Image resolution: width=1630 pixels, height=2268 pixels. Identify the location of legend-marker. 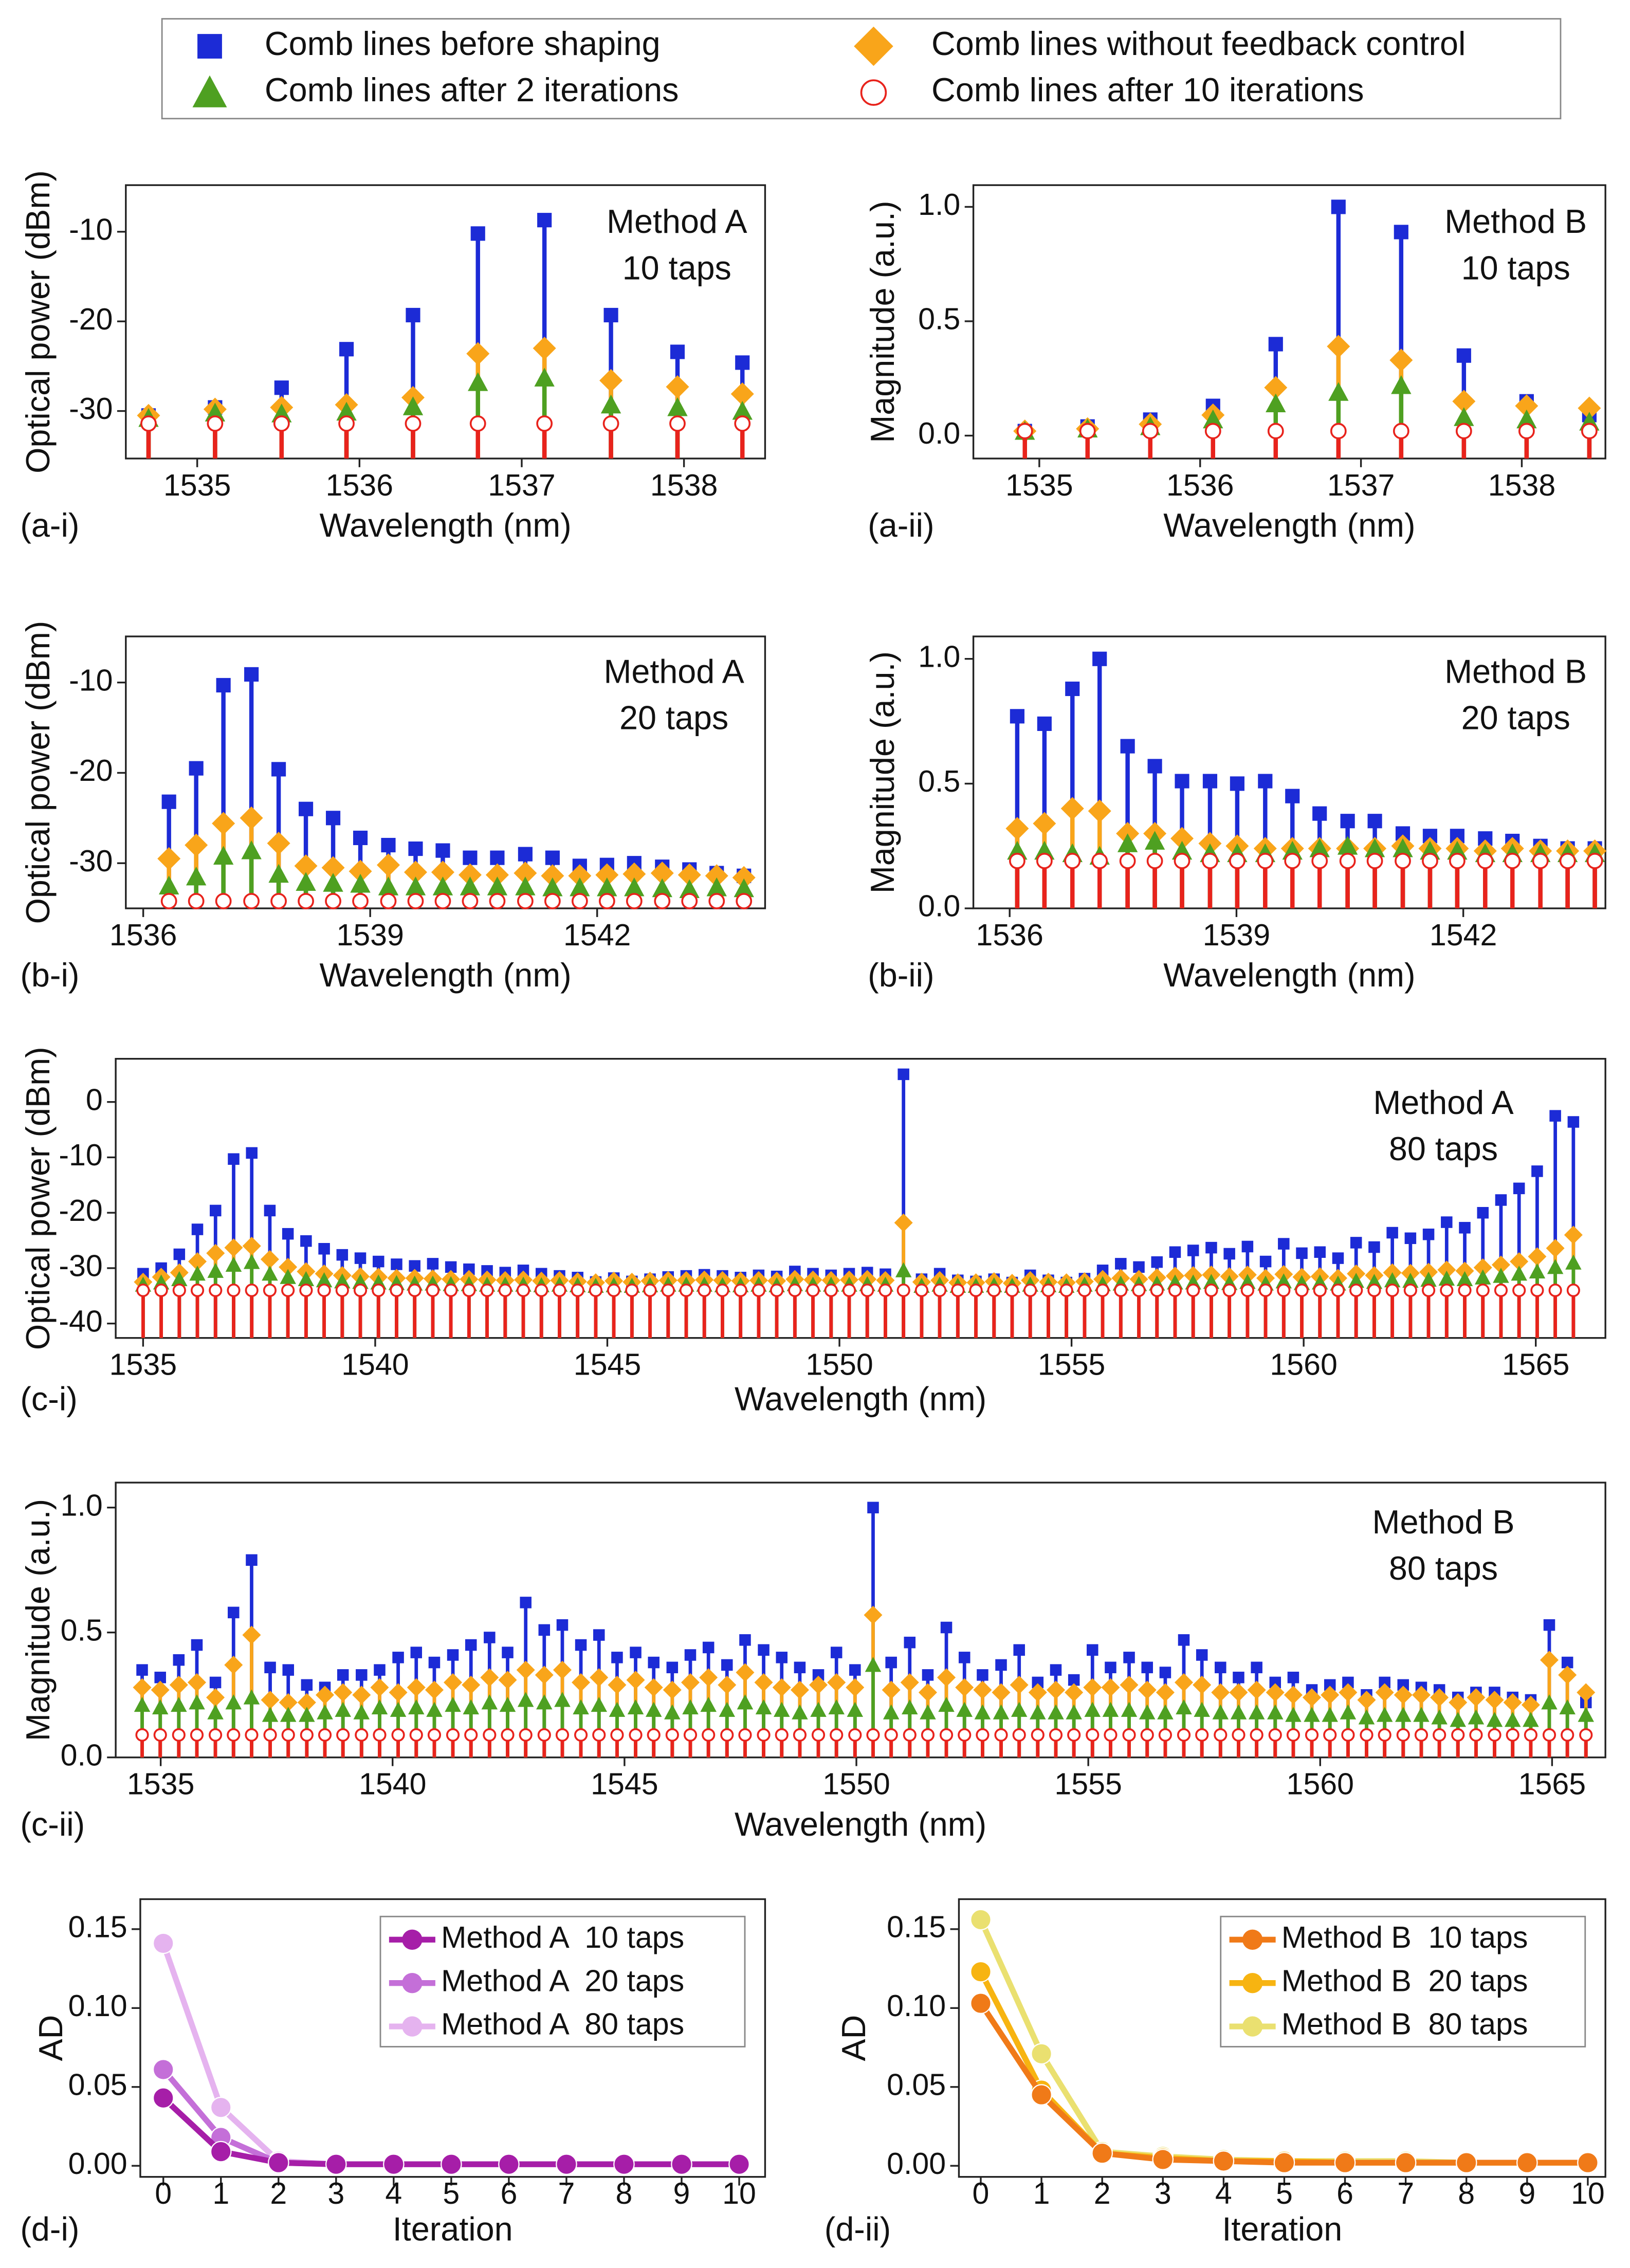
(413, 1982).